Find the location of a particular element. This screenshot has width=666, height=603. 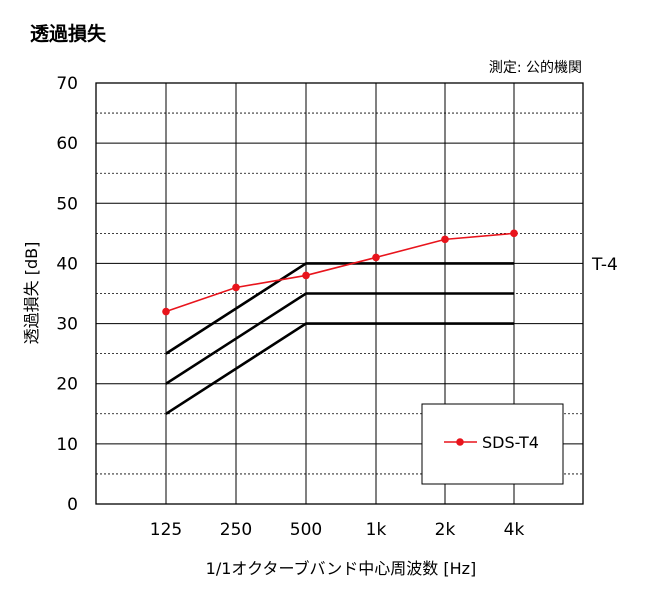

x-tick-label: 4k is located at coordinates (514, 530).